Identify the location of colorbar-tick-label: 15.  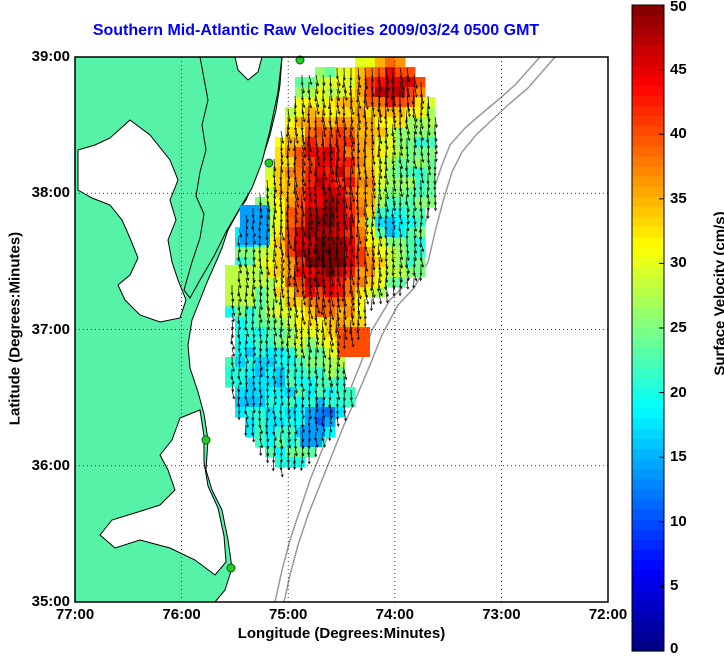
(678, 457).